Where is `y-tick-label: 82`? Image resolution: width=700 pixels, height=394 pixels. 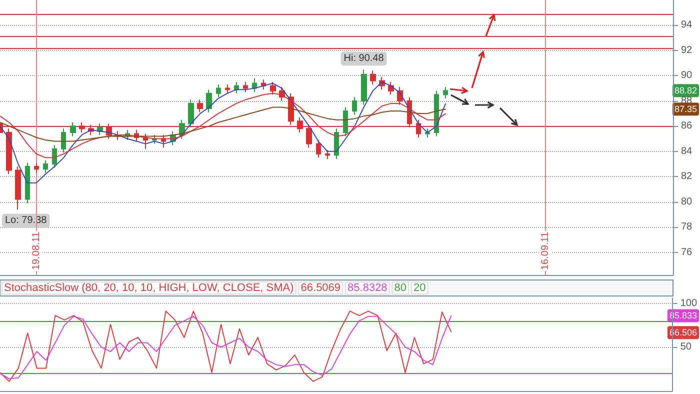
y-tick-label: 82 is located at coordinates (687, 176).